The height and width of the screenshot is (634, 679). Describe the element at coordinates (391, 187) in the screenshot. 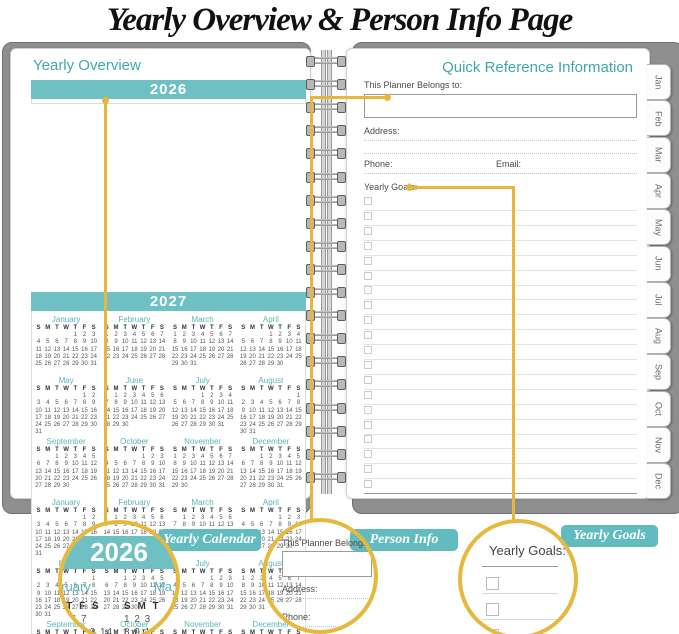

I see `yearly-goals-label: Yearly Goals:` at that location.